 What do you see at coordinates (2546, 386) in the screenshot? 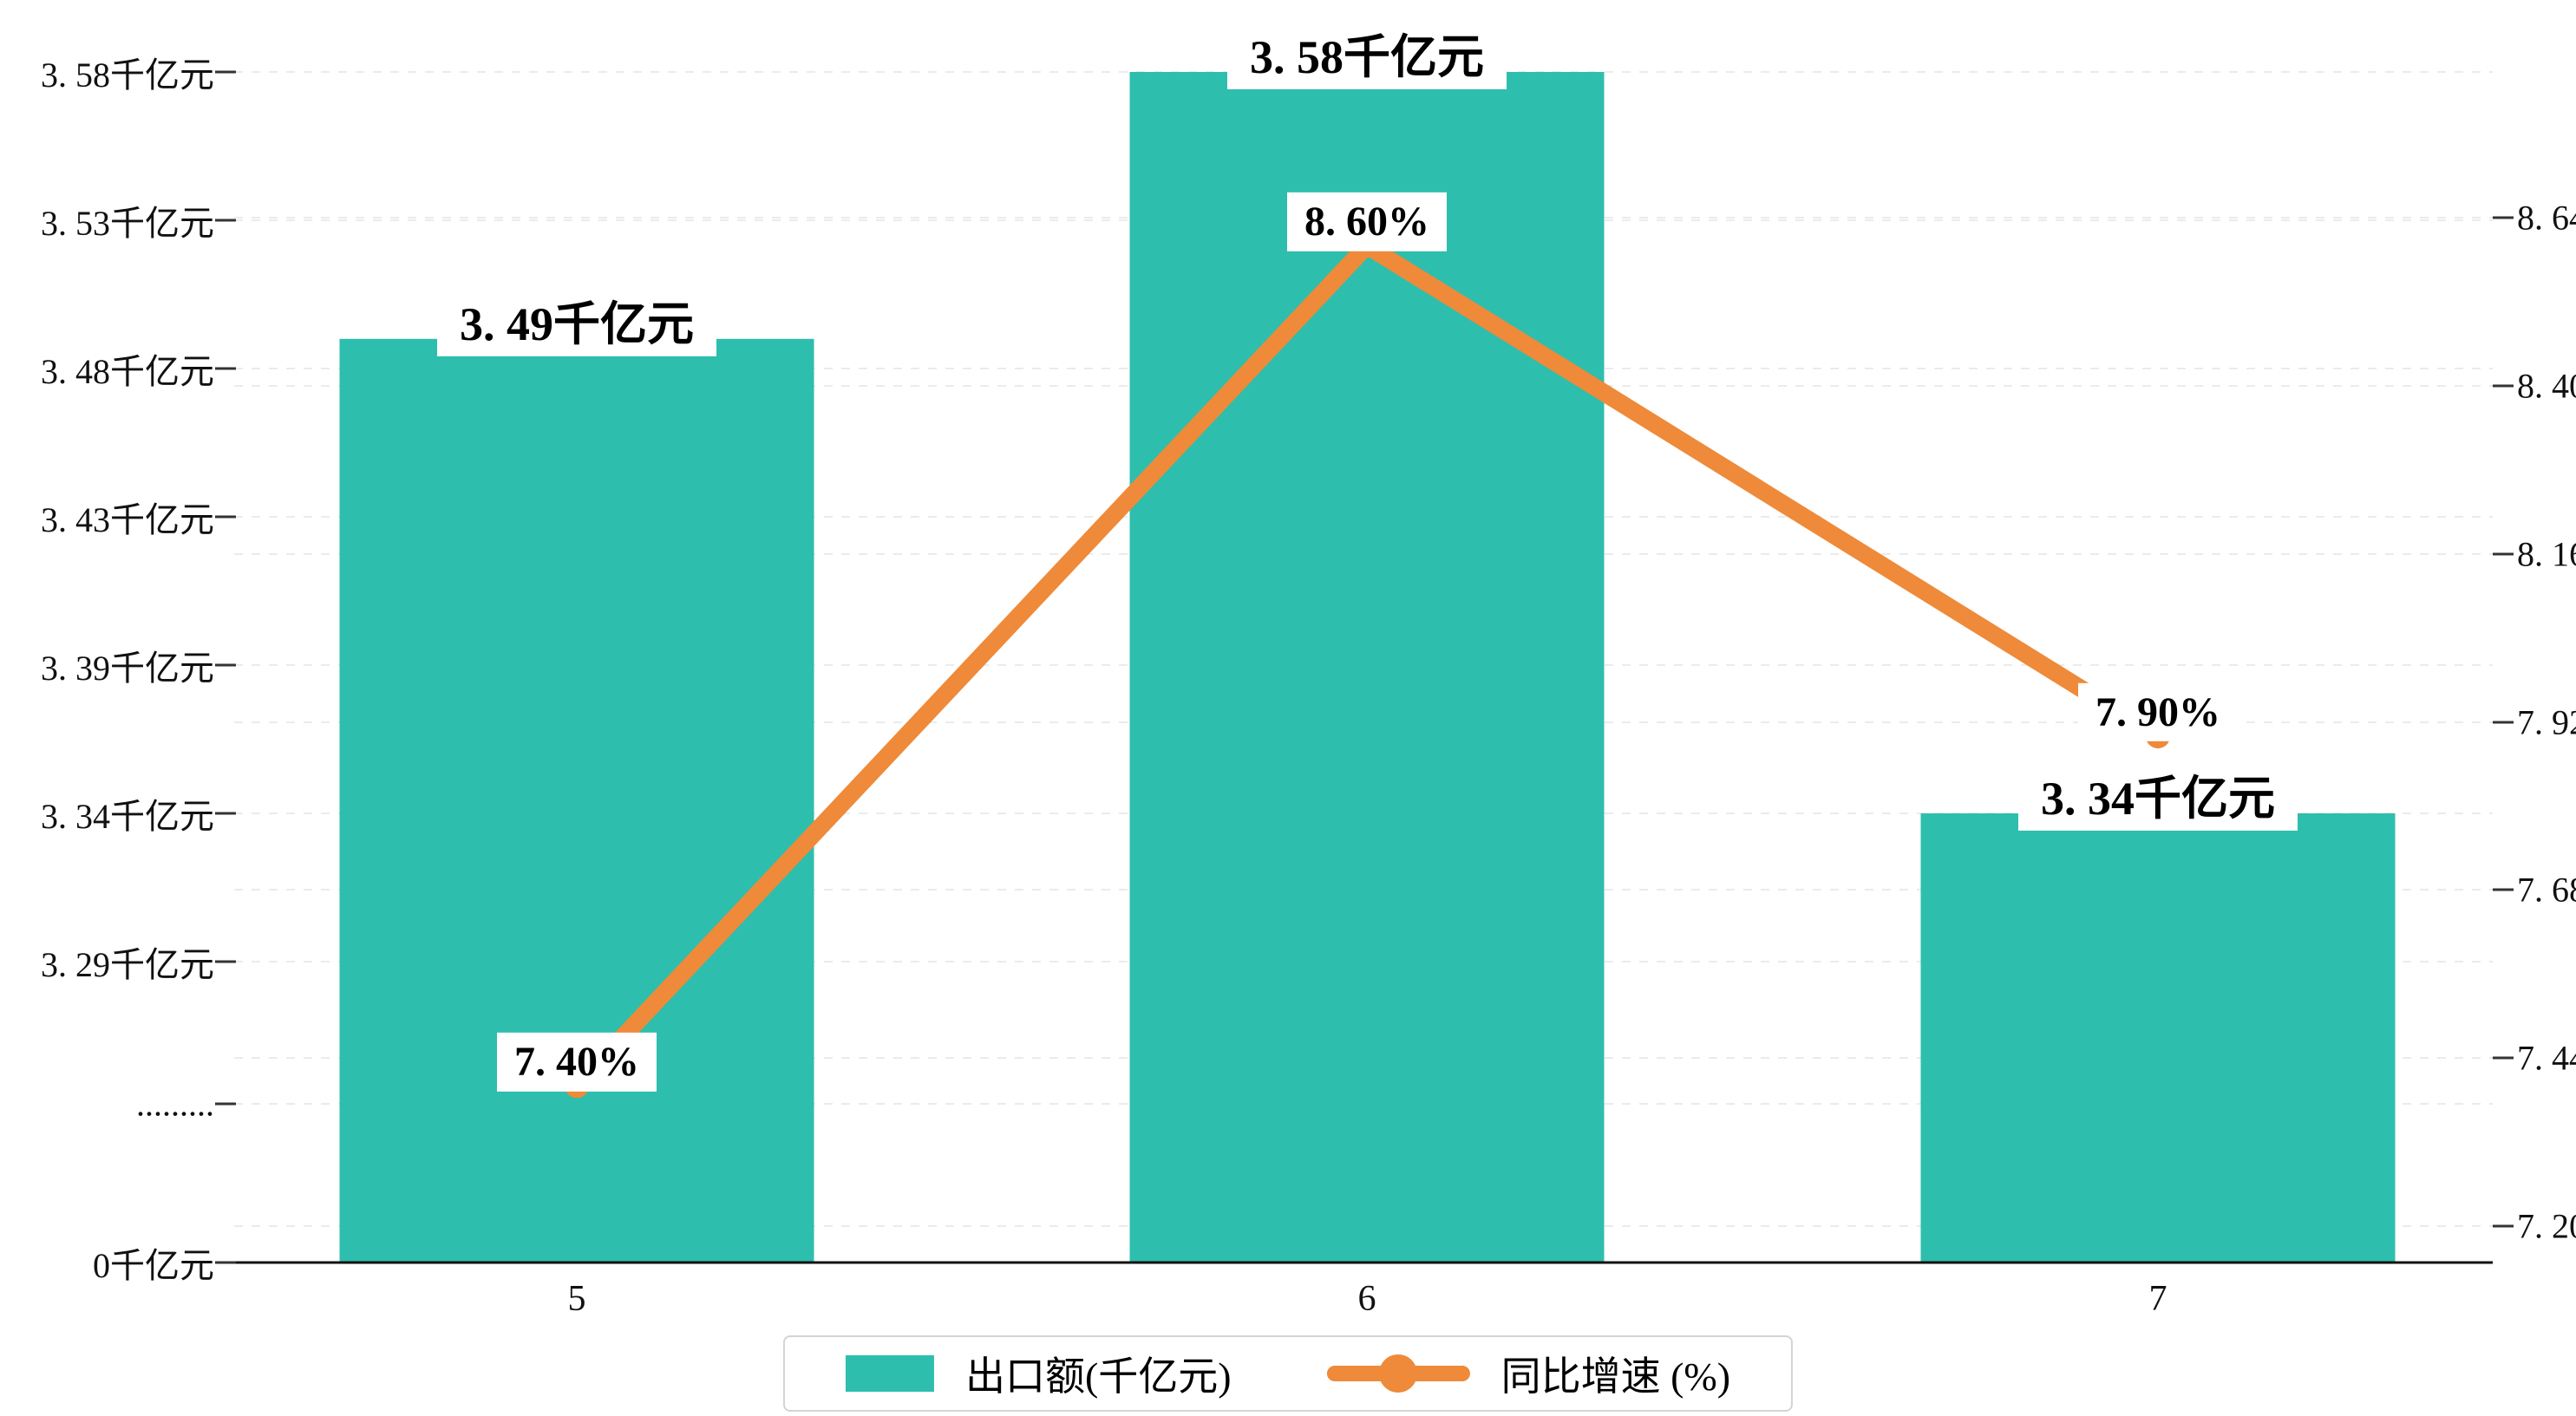
I see `right-axis-label: 8. 40` at bounding box center [2546, 386].